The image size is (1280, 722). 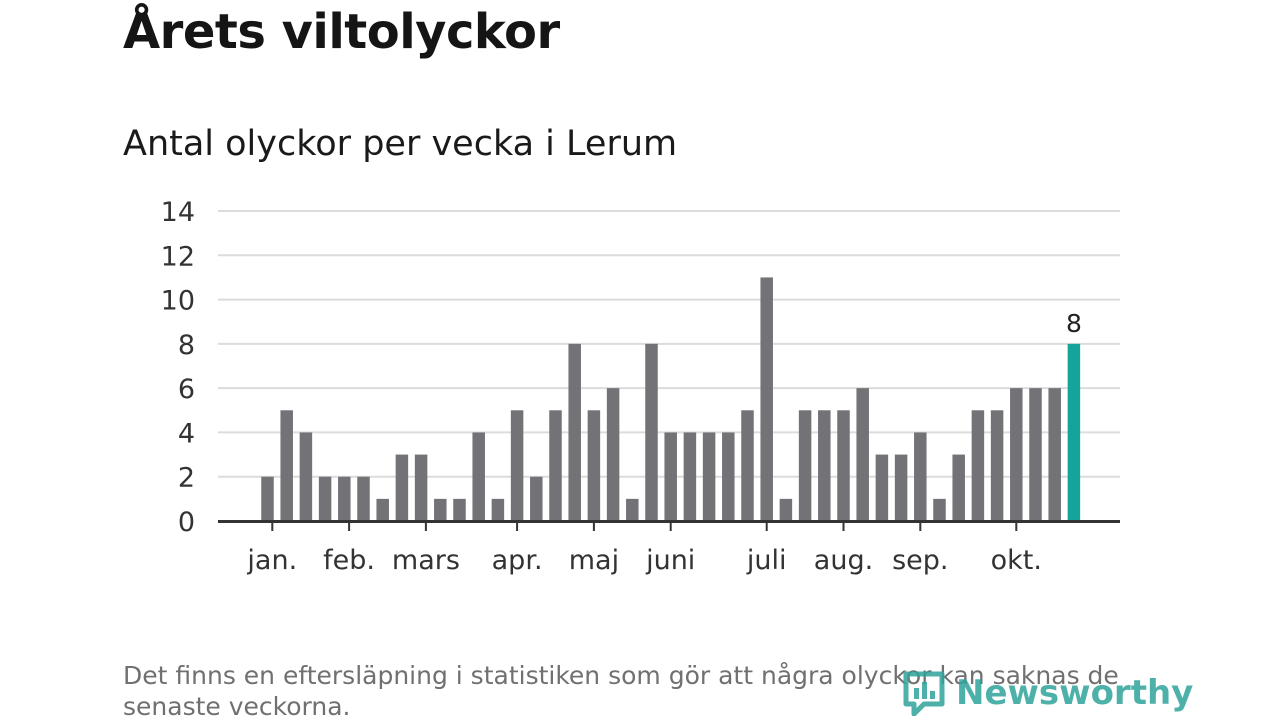 What do you see at coordinates (843, 560) in the screenshot?
I see `x-tick-label: aug.` at bounding box center [843, 560].